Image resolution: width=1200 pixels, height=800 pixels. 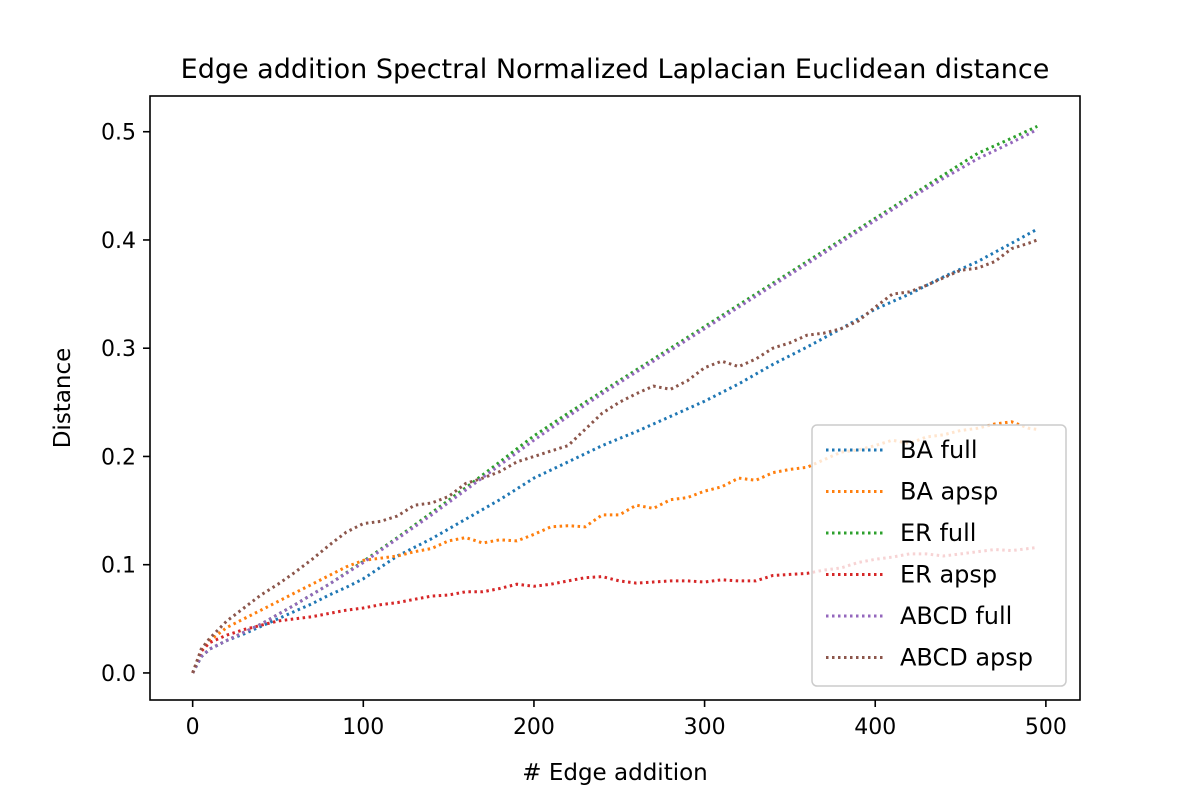 What do you see at coordinates (193, 727) in the screenshot?
I see `x-tick-label: 0` at bounding box center [193, 727].